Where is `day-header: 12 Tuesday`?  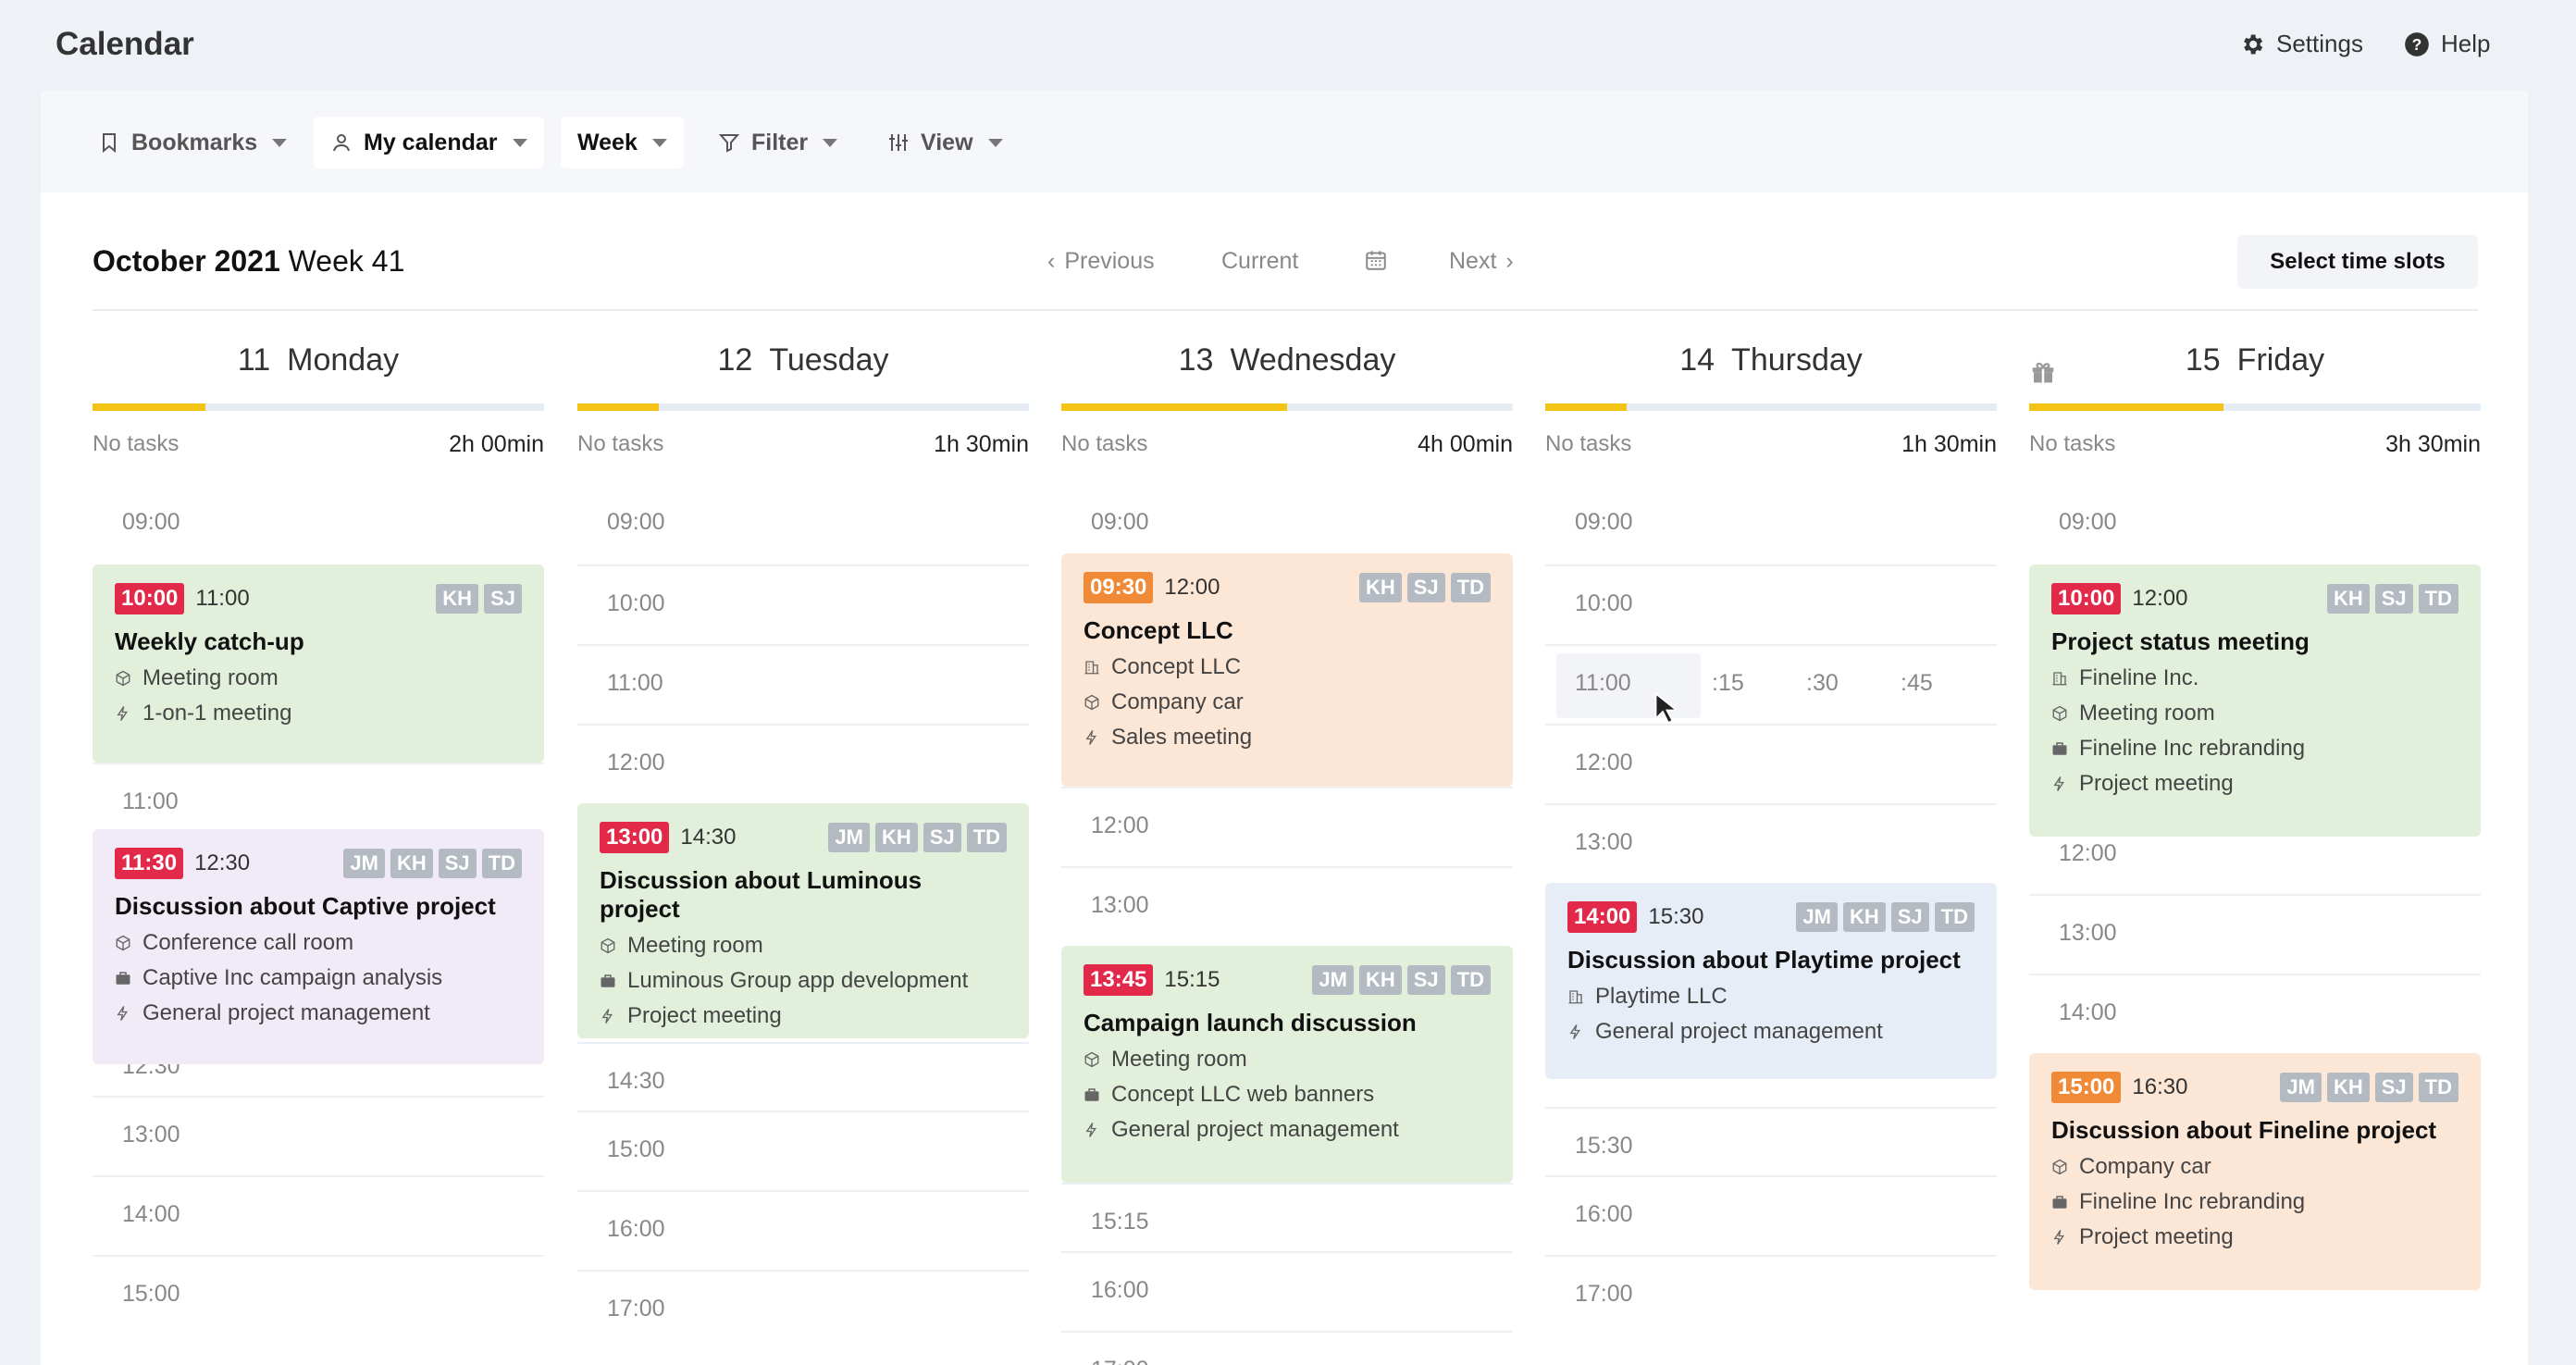
day-header: 12 Tuesday is located at coordinates (803, 360).